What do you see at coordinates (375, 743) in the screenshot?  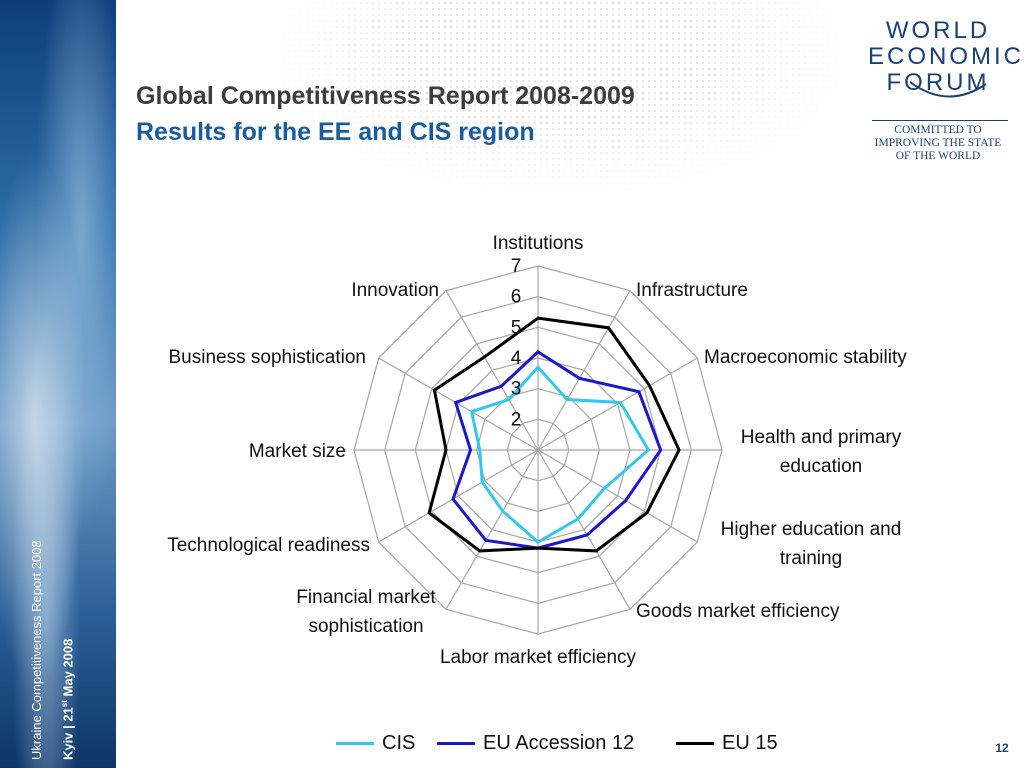 I see `legend-item-cis: CIS` at bounding box center [375, 743].